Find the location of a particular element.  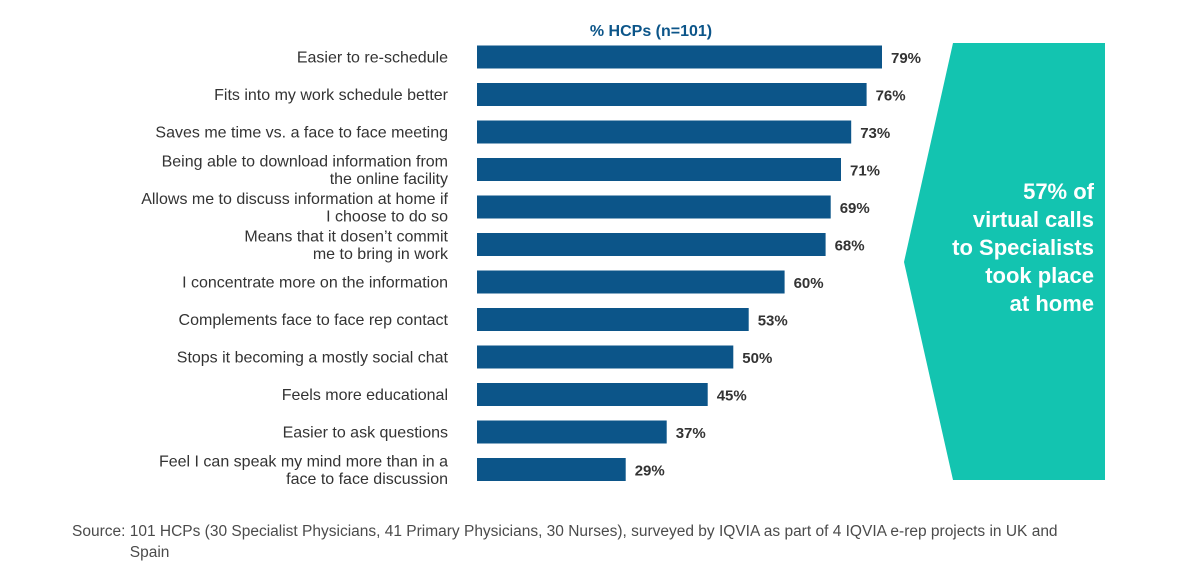

category-label: Easier to ask questions is located at coordinates (365, 433).